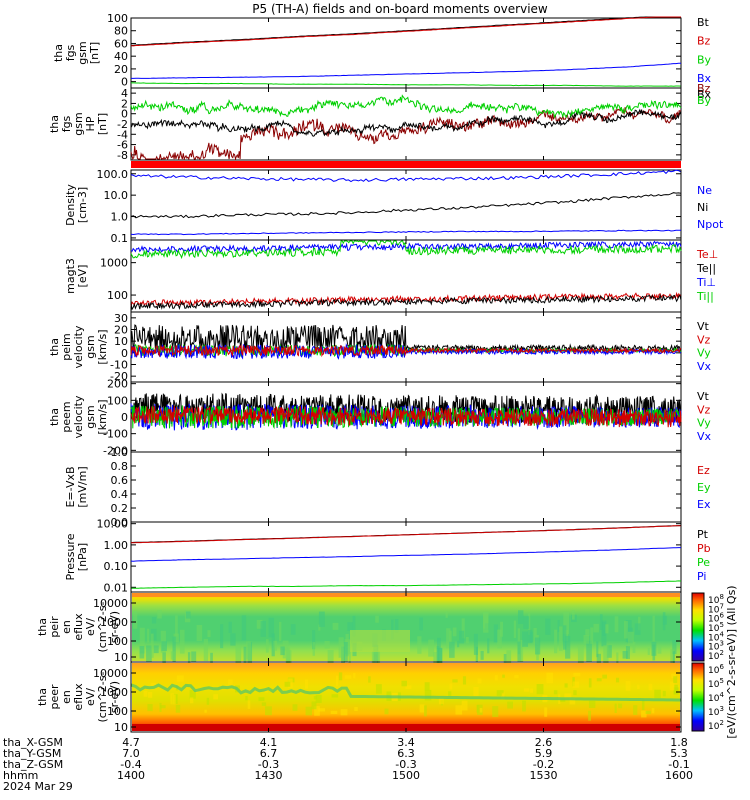 This screenshot has width=750, height=800. What do you see at coordinates (120, 480) in the screenshot?
I see `ytick-label: 0.6` at bounding box center [120, 480].